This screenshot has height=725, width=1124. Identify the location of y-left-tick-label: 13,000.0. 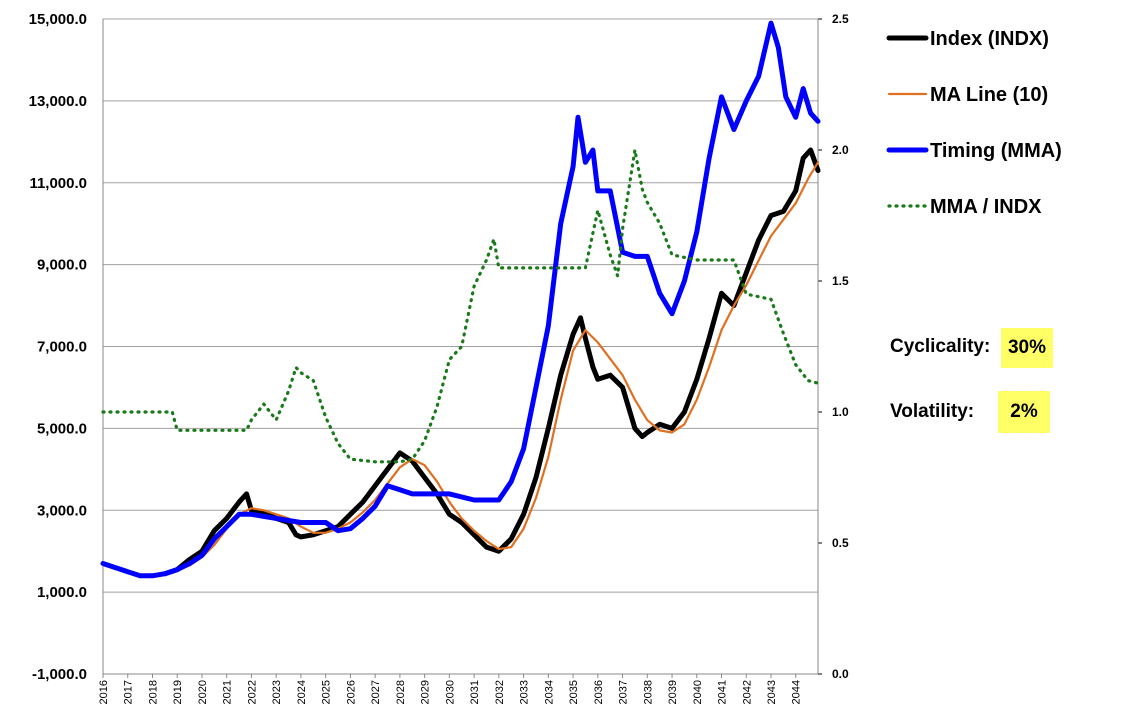
(58, 101).